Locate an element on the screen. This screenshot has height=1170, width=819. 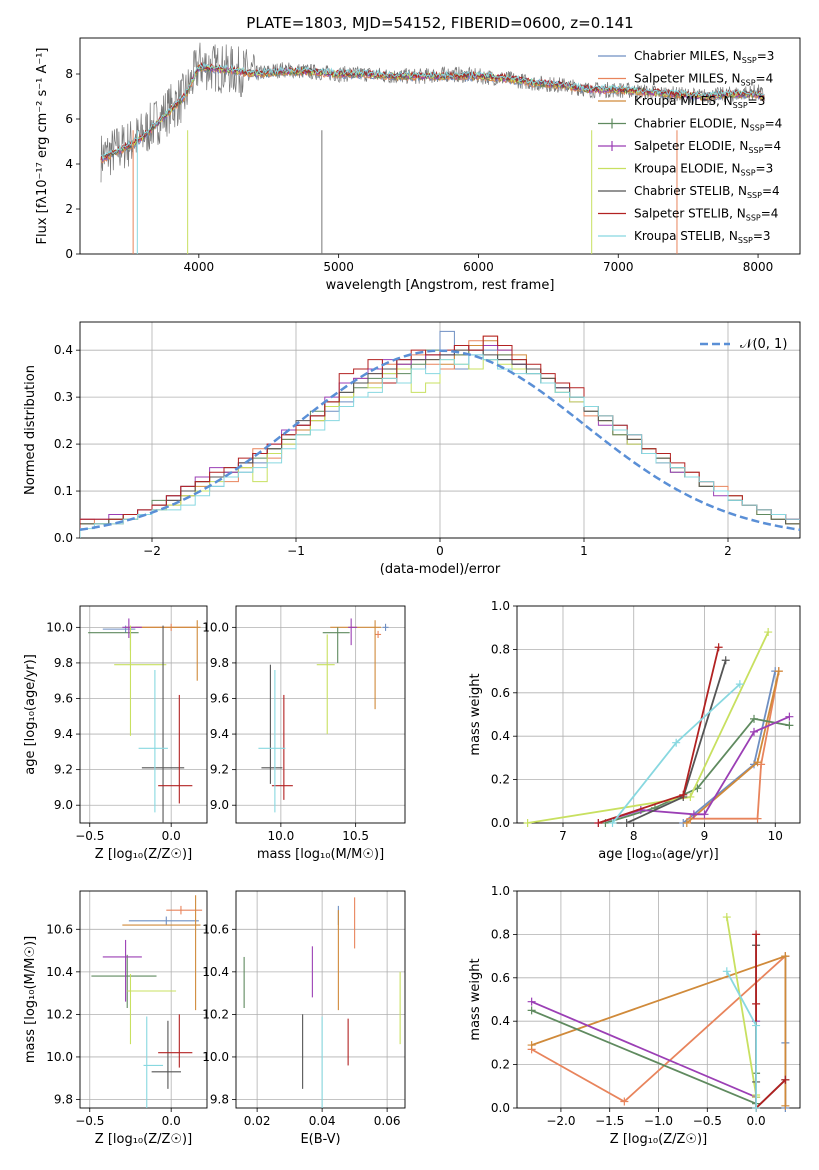
x-tick-label: 0.04 is located at coordinates (322, 1121).